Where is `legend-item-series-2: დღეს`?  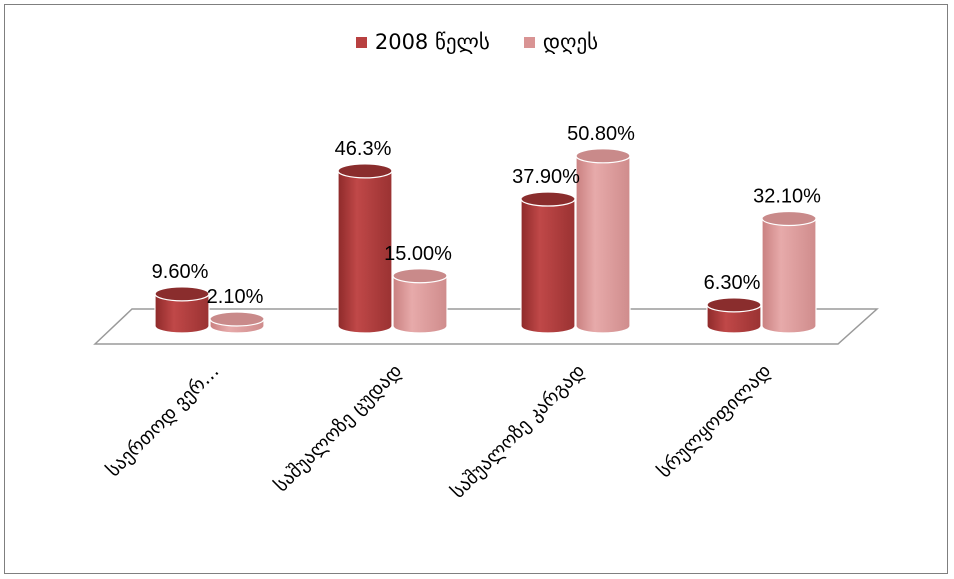
legend-item-series-2: დღეს is located at coordinates (561, 42).